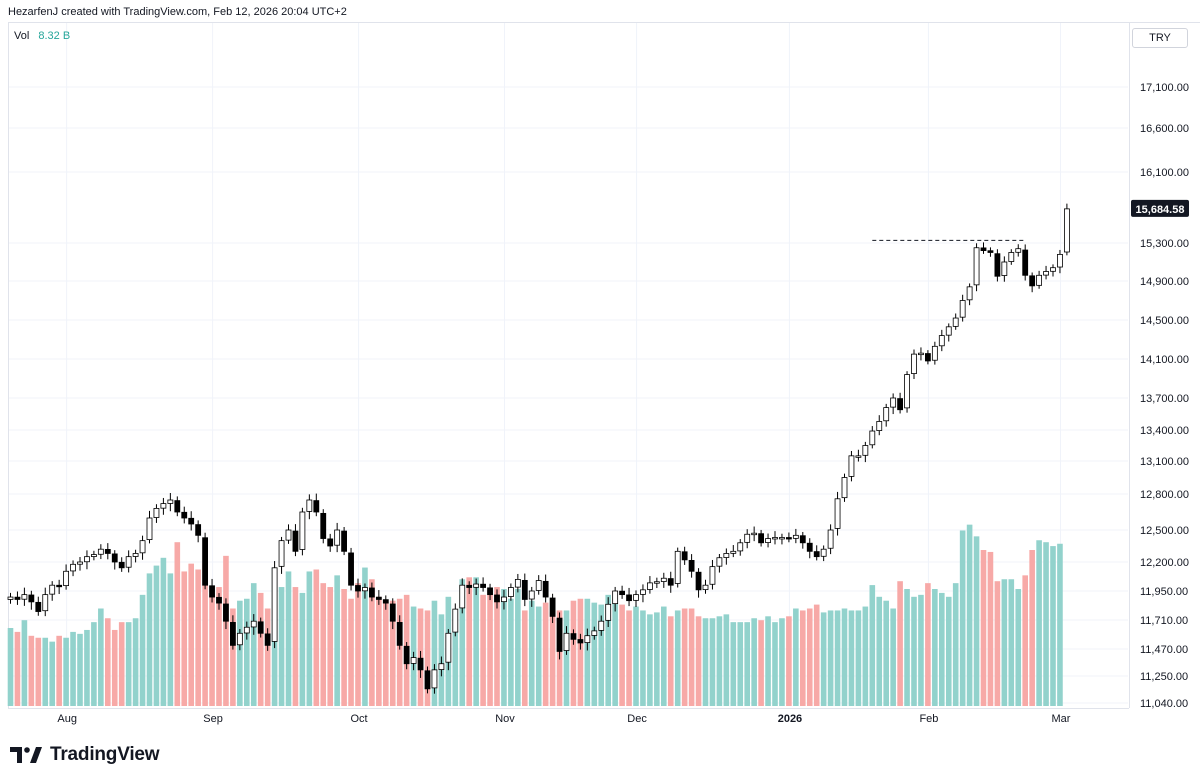 This screenshot has height=781, width=1200. What do you see at coordinates (85, 755) in the screenshot?
I see `footer-logo: TradingView` at bounding box center [85, 755].